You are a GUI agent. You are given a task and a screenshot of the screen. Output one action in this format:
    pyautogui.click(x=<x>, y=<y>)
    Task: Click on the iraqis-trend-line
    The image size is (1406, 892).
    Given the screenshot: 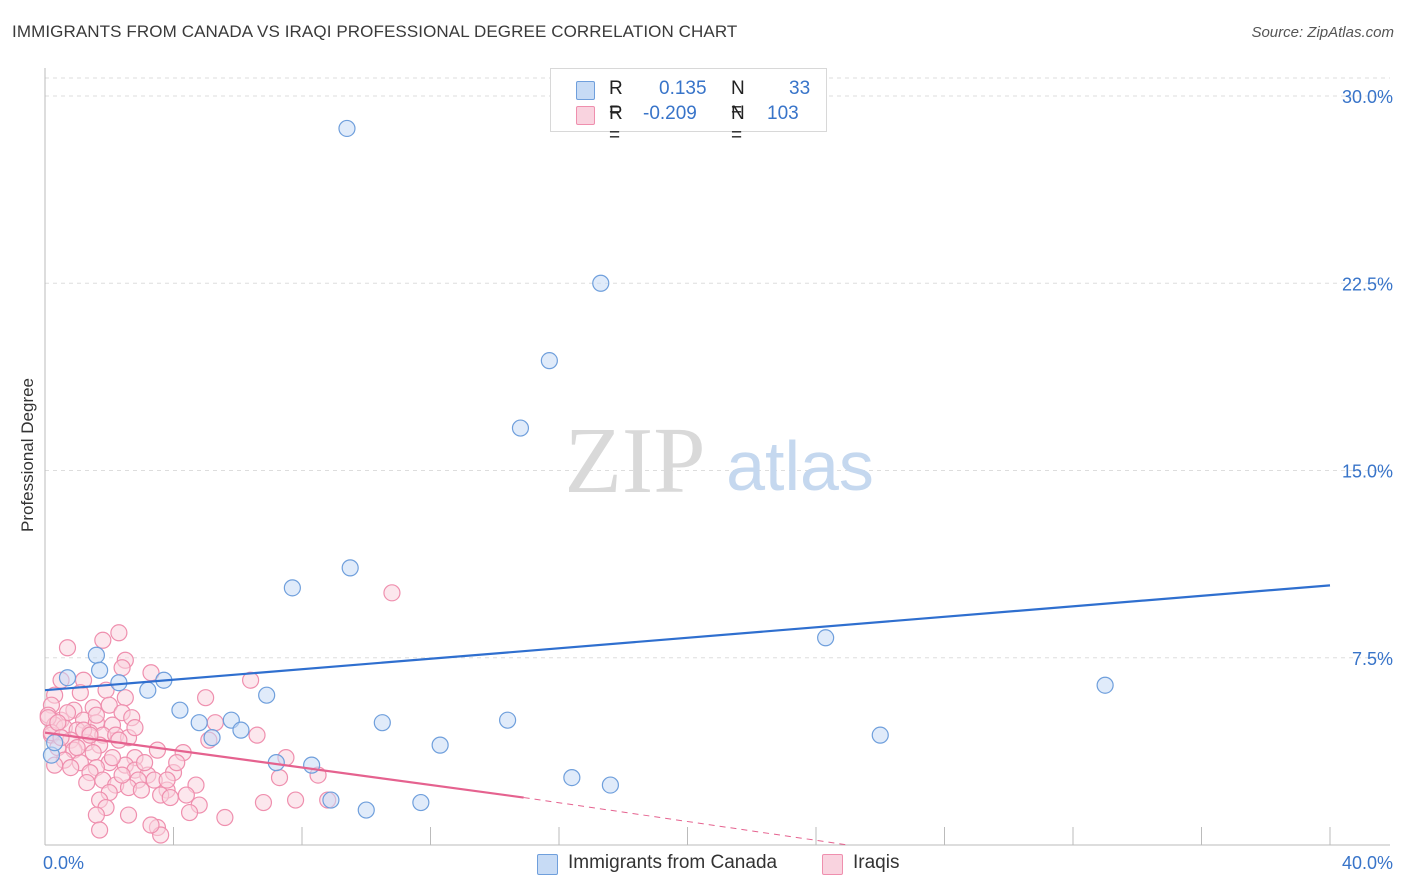 What is the action you would take?
    pyautogui.click(x=284, y=765)
    